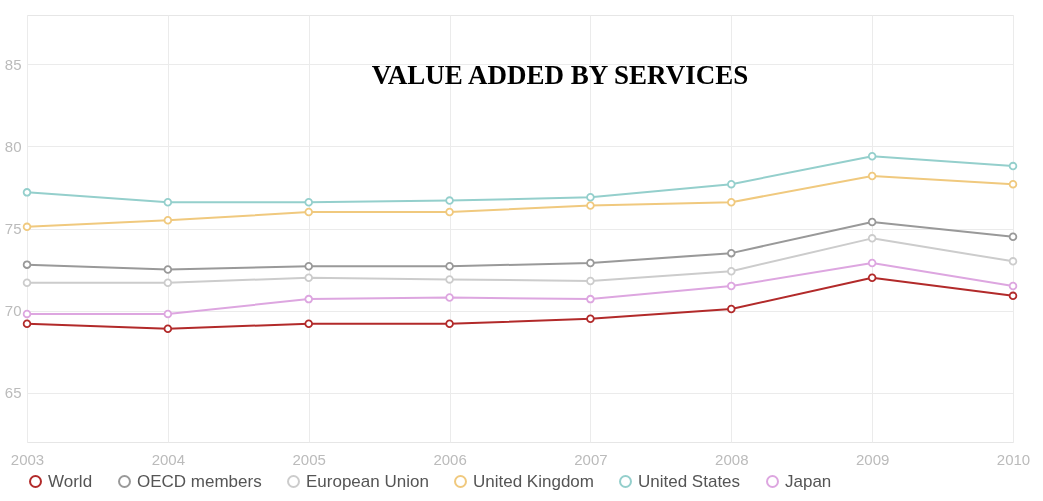 This screenshot has width=1043, height=501. What do you see at coordinates (13, 228) in the screenshot?
I see `y-tick-label: 75` at bounding box center [13, 228].